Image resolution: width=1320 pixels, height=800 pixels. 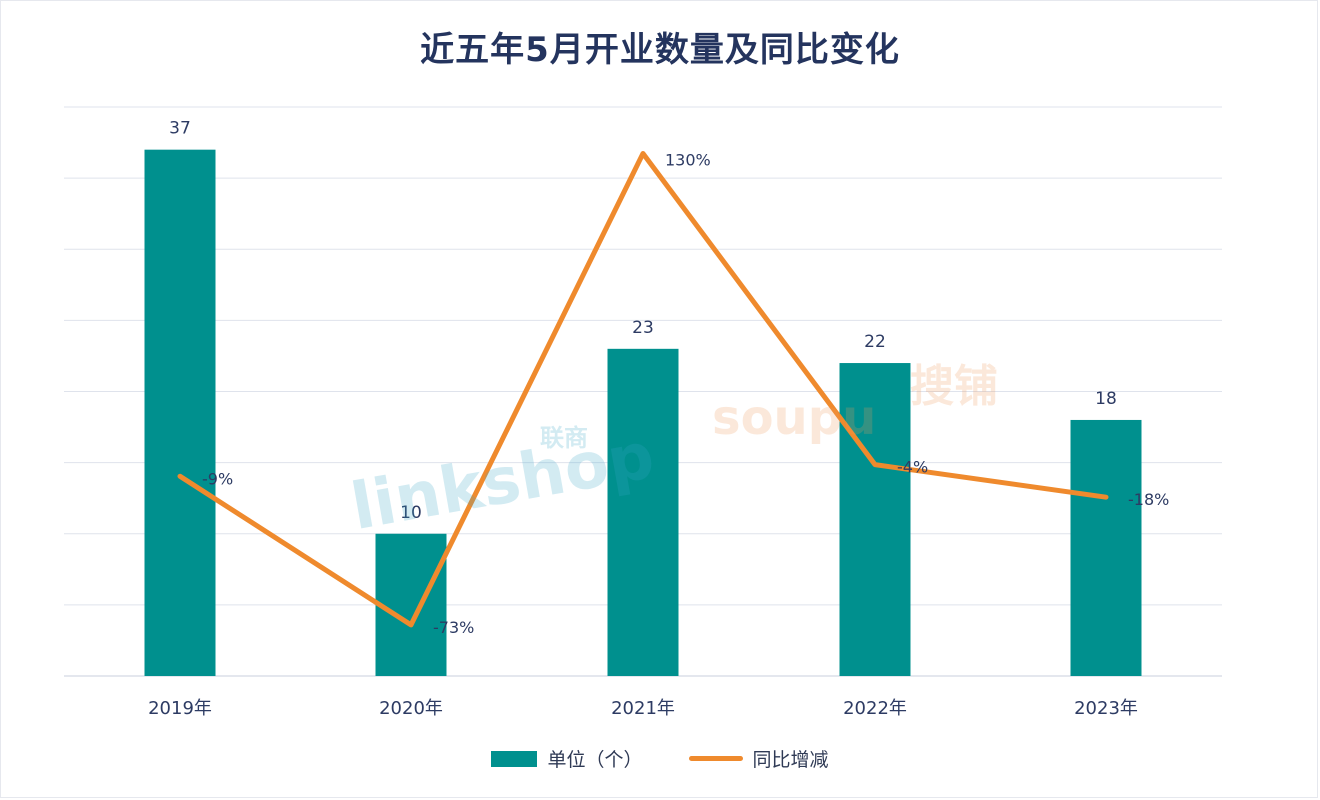 What do you see at coordinates (180, 413) in the screenshot?
I see `bar-2019年` at bounding box center [180, 413].